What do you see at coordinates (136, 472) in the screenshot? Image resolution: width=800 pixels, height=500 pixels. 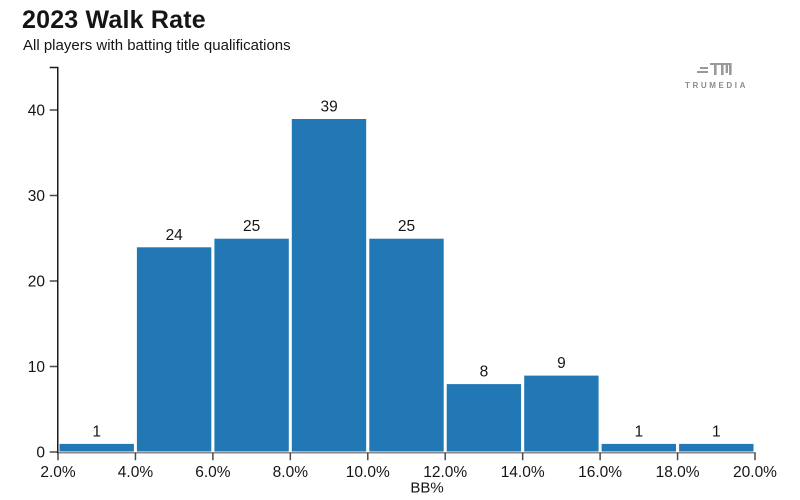 I see `x-tick-label: 4.0%` at bounding box center [136, 472].